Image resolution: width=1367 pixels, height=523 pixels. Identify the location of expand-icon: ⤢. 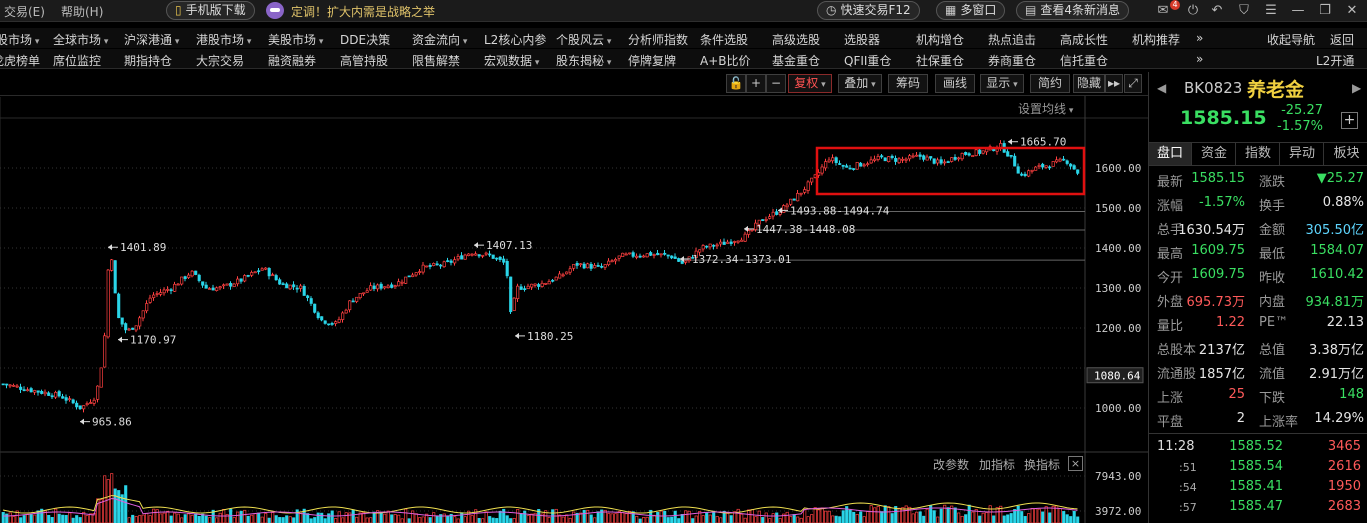
(1133, 83).